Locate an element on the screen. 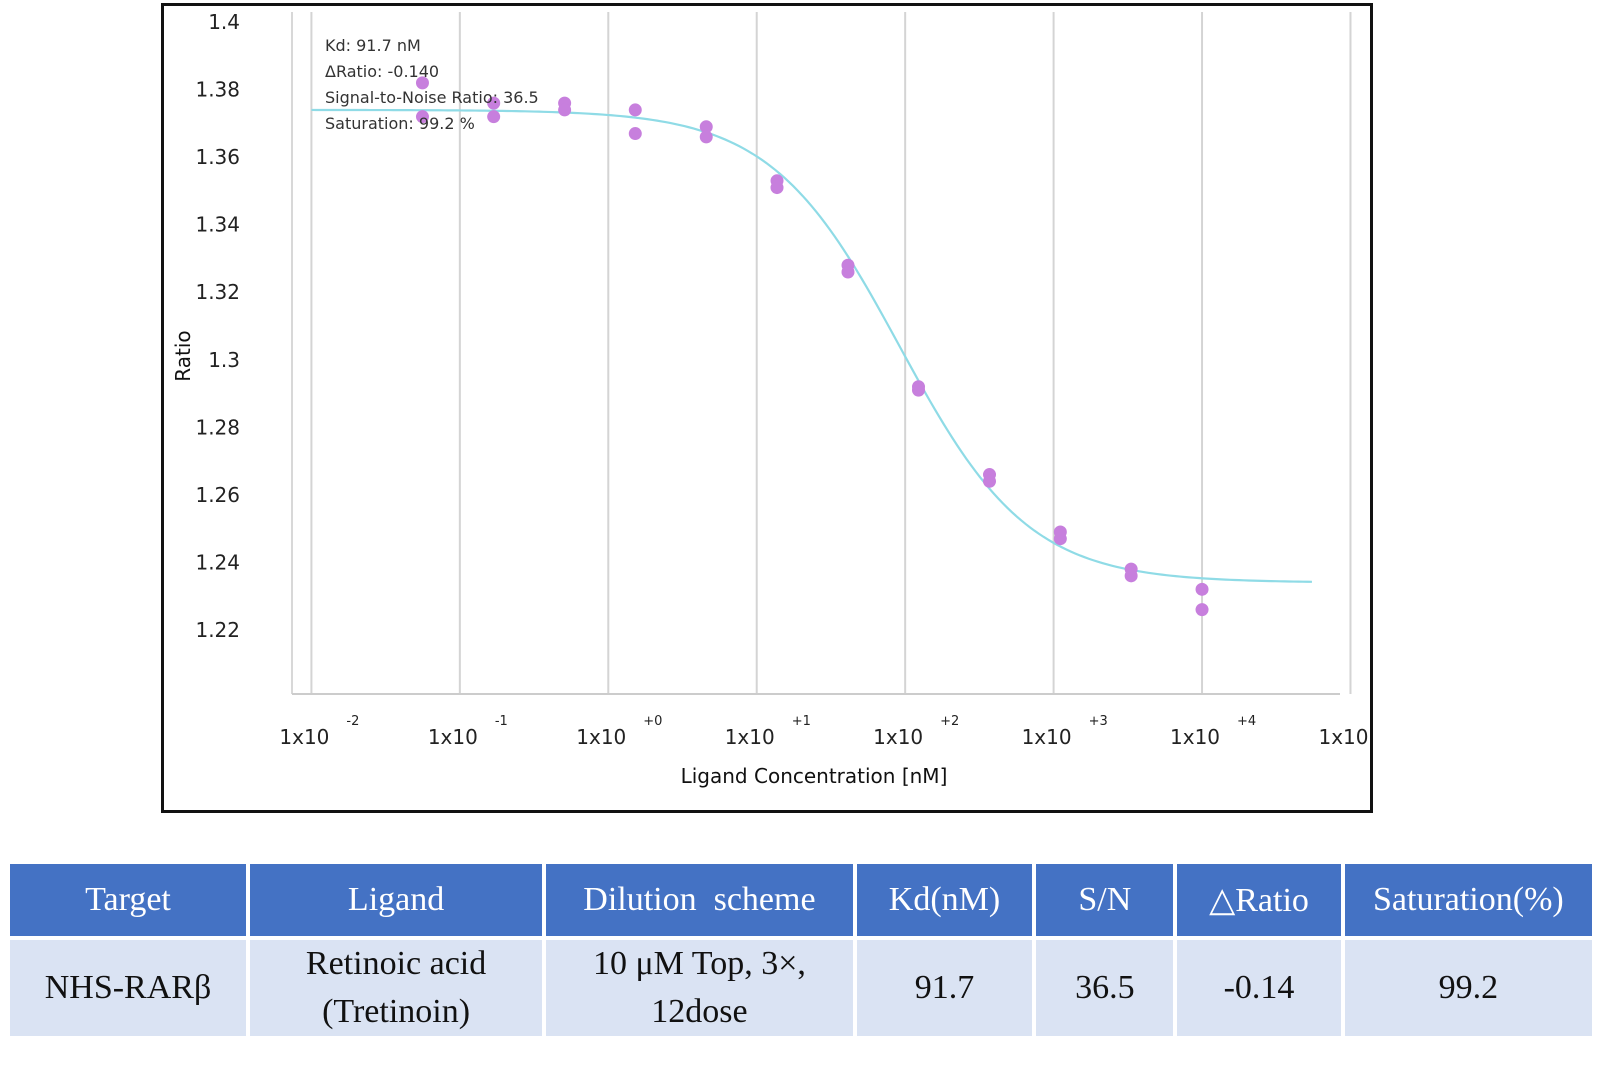  x-tick-label-5: 1x10 is located at coordinates (1047, 737).